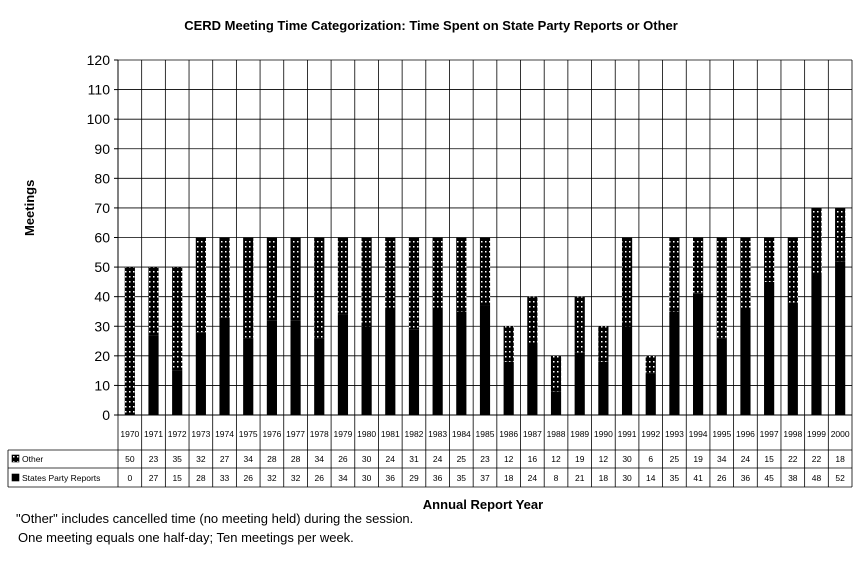 The height and width of the screenshot is (568, 862). I want to click on data-label-states-party-reports: 37, so click(485, 478).